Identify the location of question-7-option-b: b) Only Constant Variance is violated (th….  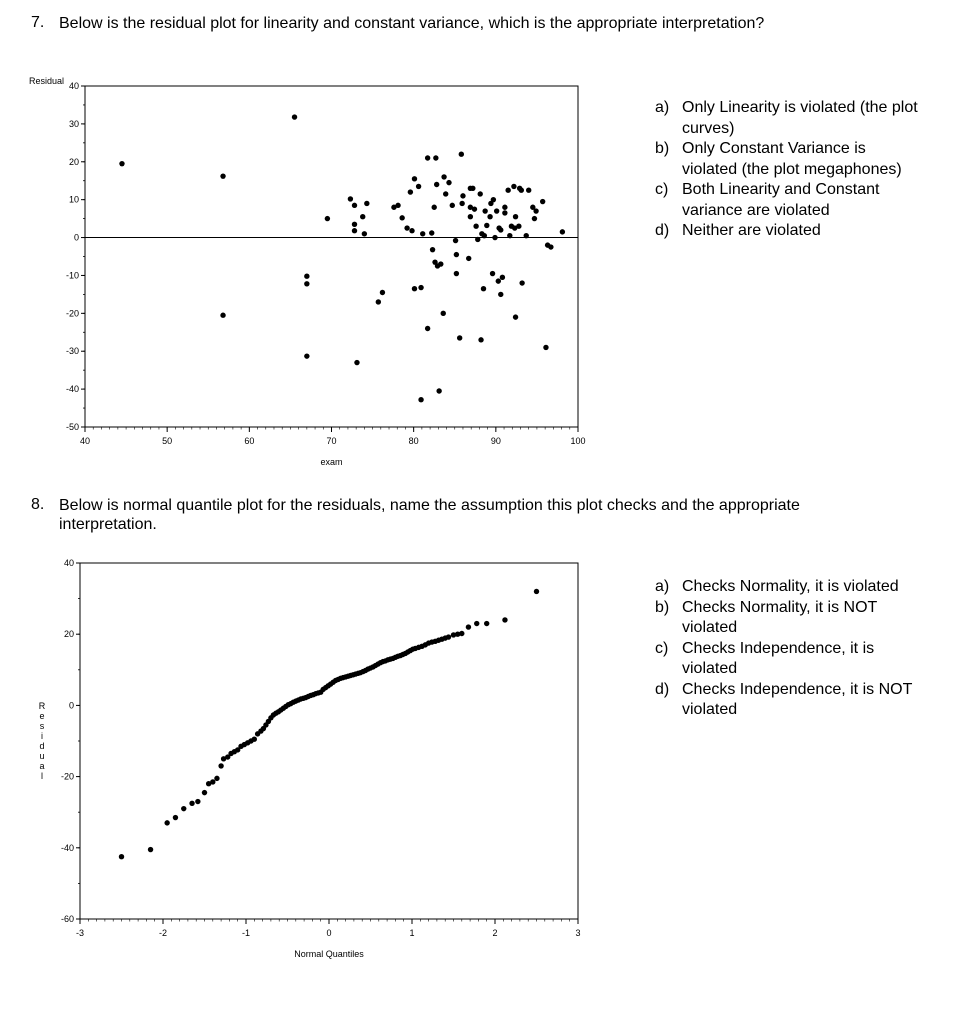
(790, 159).